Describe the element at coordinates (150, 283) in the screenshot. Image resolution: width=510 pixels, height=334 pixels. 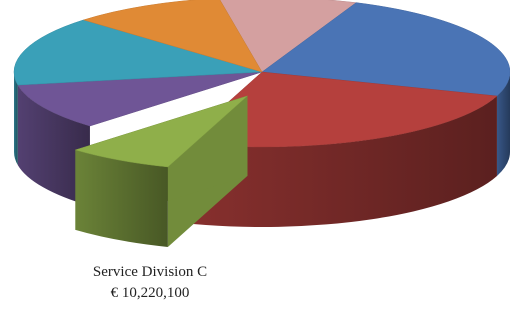
I see `data-label: Service Division C € 10,220,100` at that location.